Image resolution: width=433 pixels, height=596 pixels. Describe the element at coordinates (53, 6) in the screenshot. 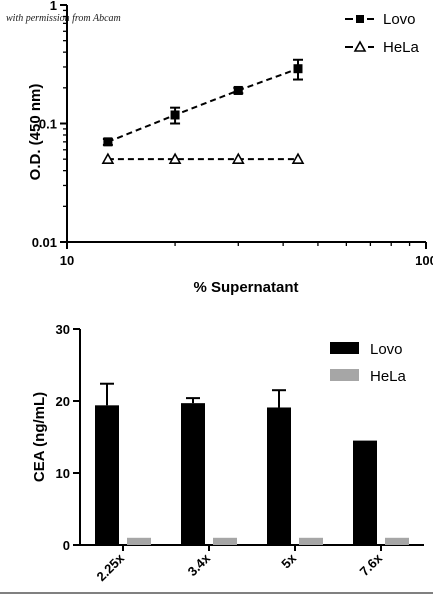

I see `y-tick-label: 1` at that location.